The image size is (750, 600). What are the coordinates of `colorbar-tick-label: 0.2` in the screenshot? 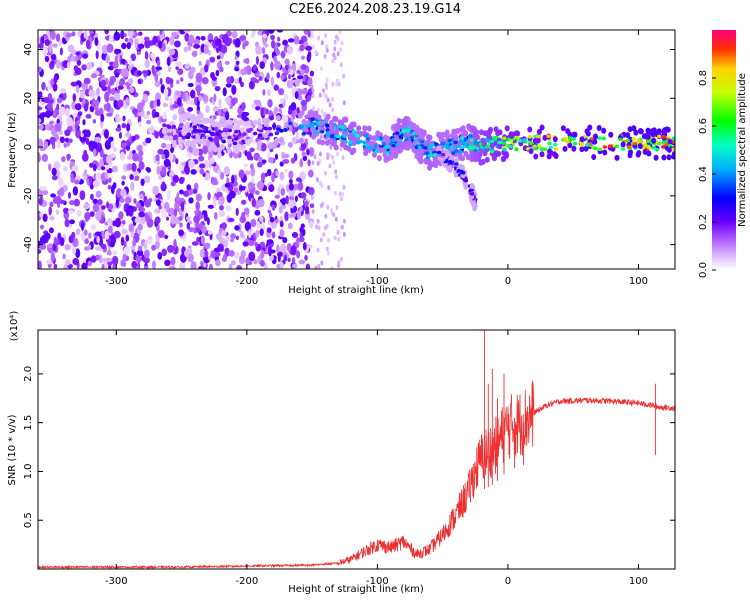 It's located at (703, 222).